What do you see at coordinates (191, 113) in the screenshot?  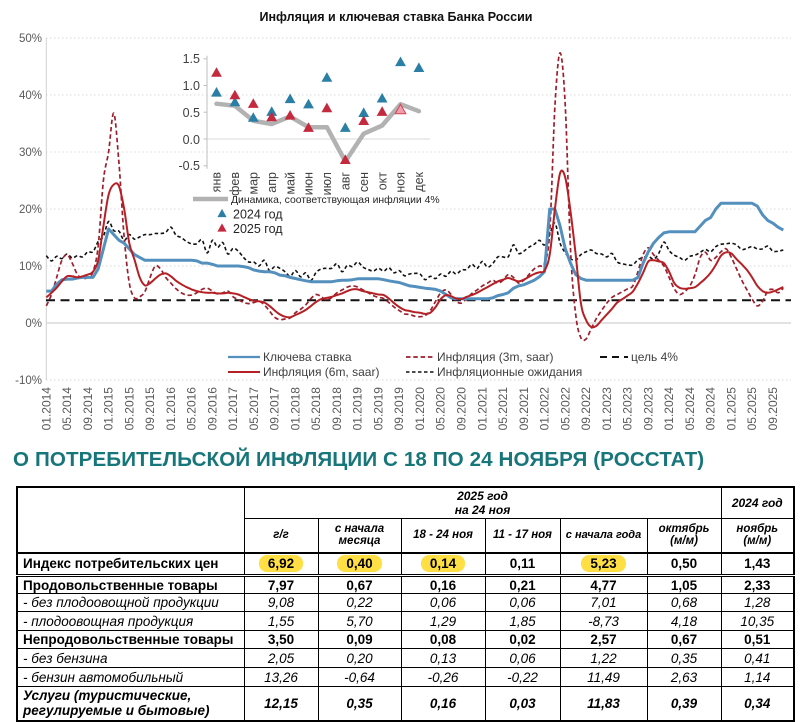 I see `svg-text: 0.5` at bounding box center [191, 113].